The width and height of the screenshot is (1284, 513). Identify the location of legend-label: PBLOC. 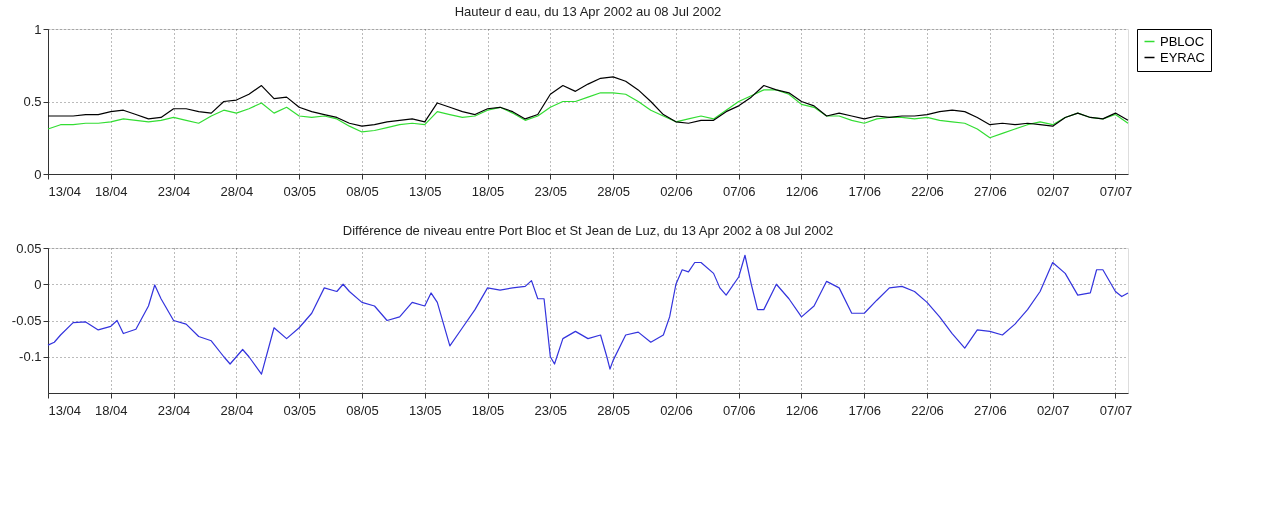
(1182, 41).